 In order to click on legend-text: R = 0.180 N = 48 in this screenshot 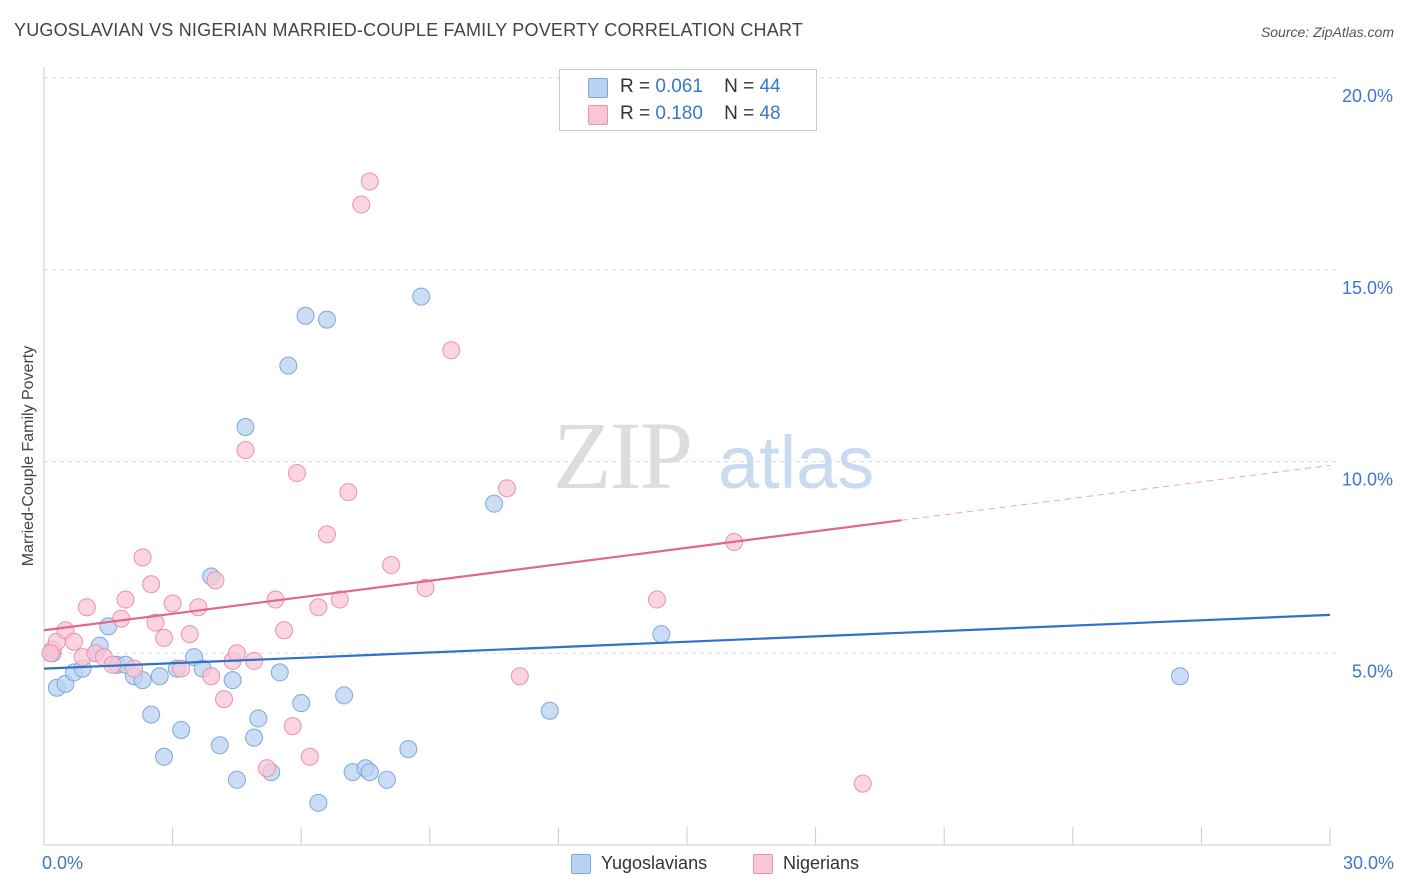, I will do `click(700, 114)`.